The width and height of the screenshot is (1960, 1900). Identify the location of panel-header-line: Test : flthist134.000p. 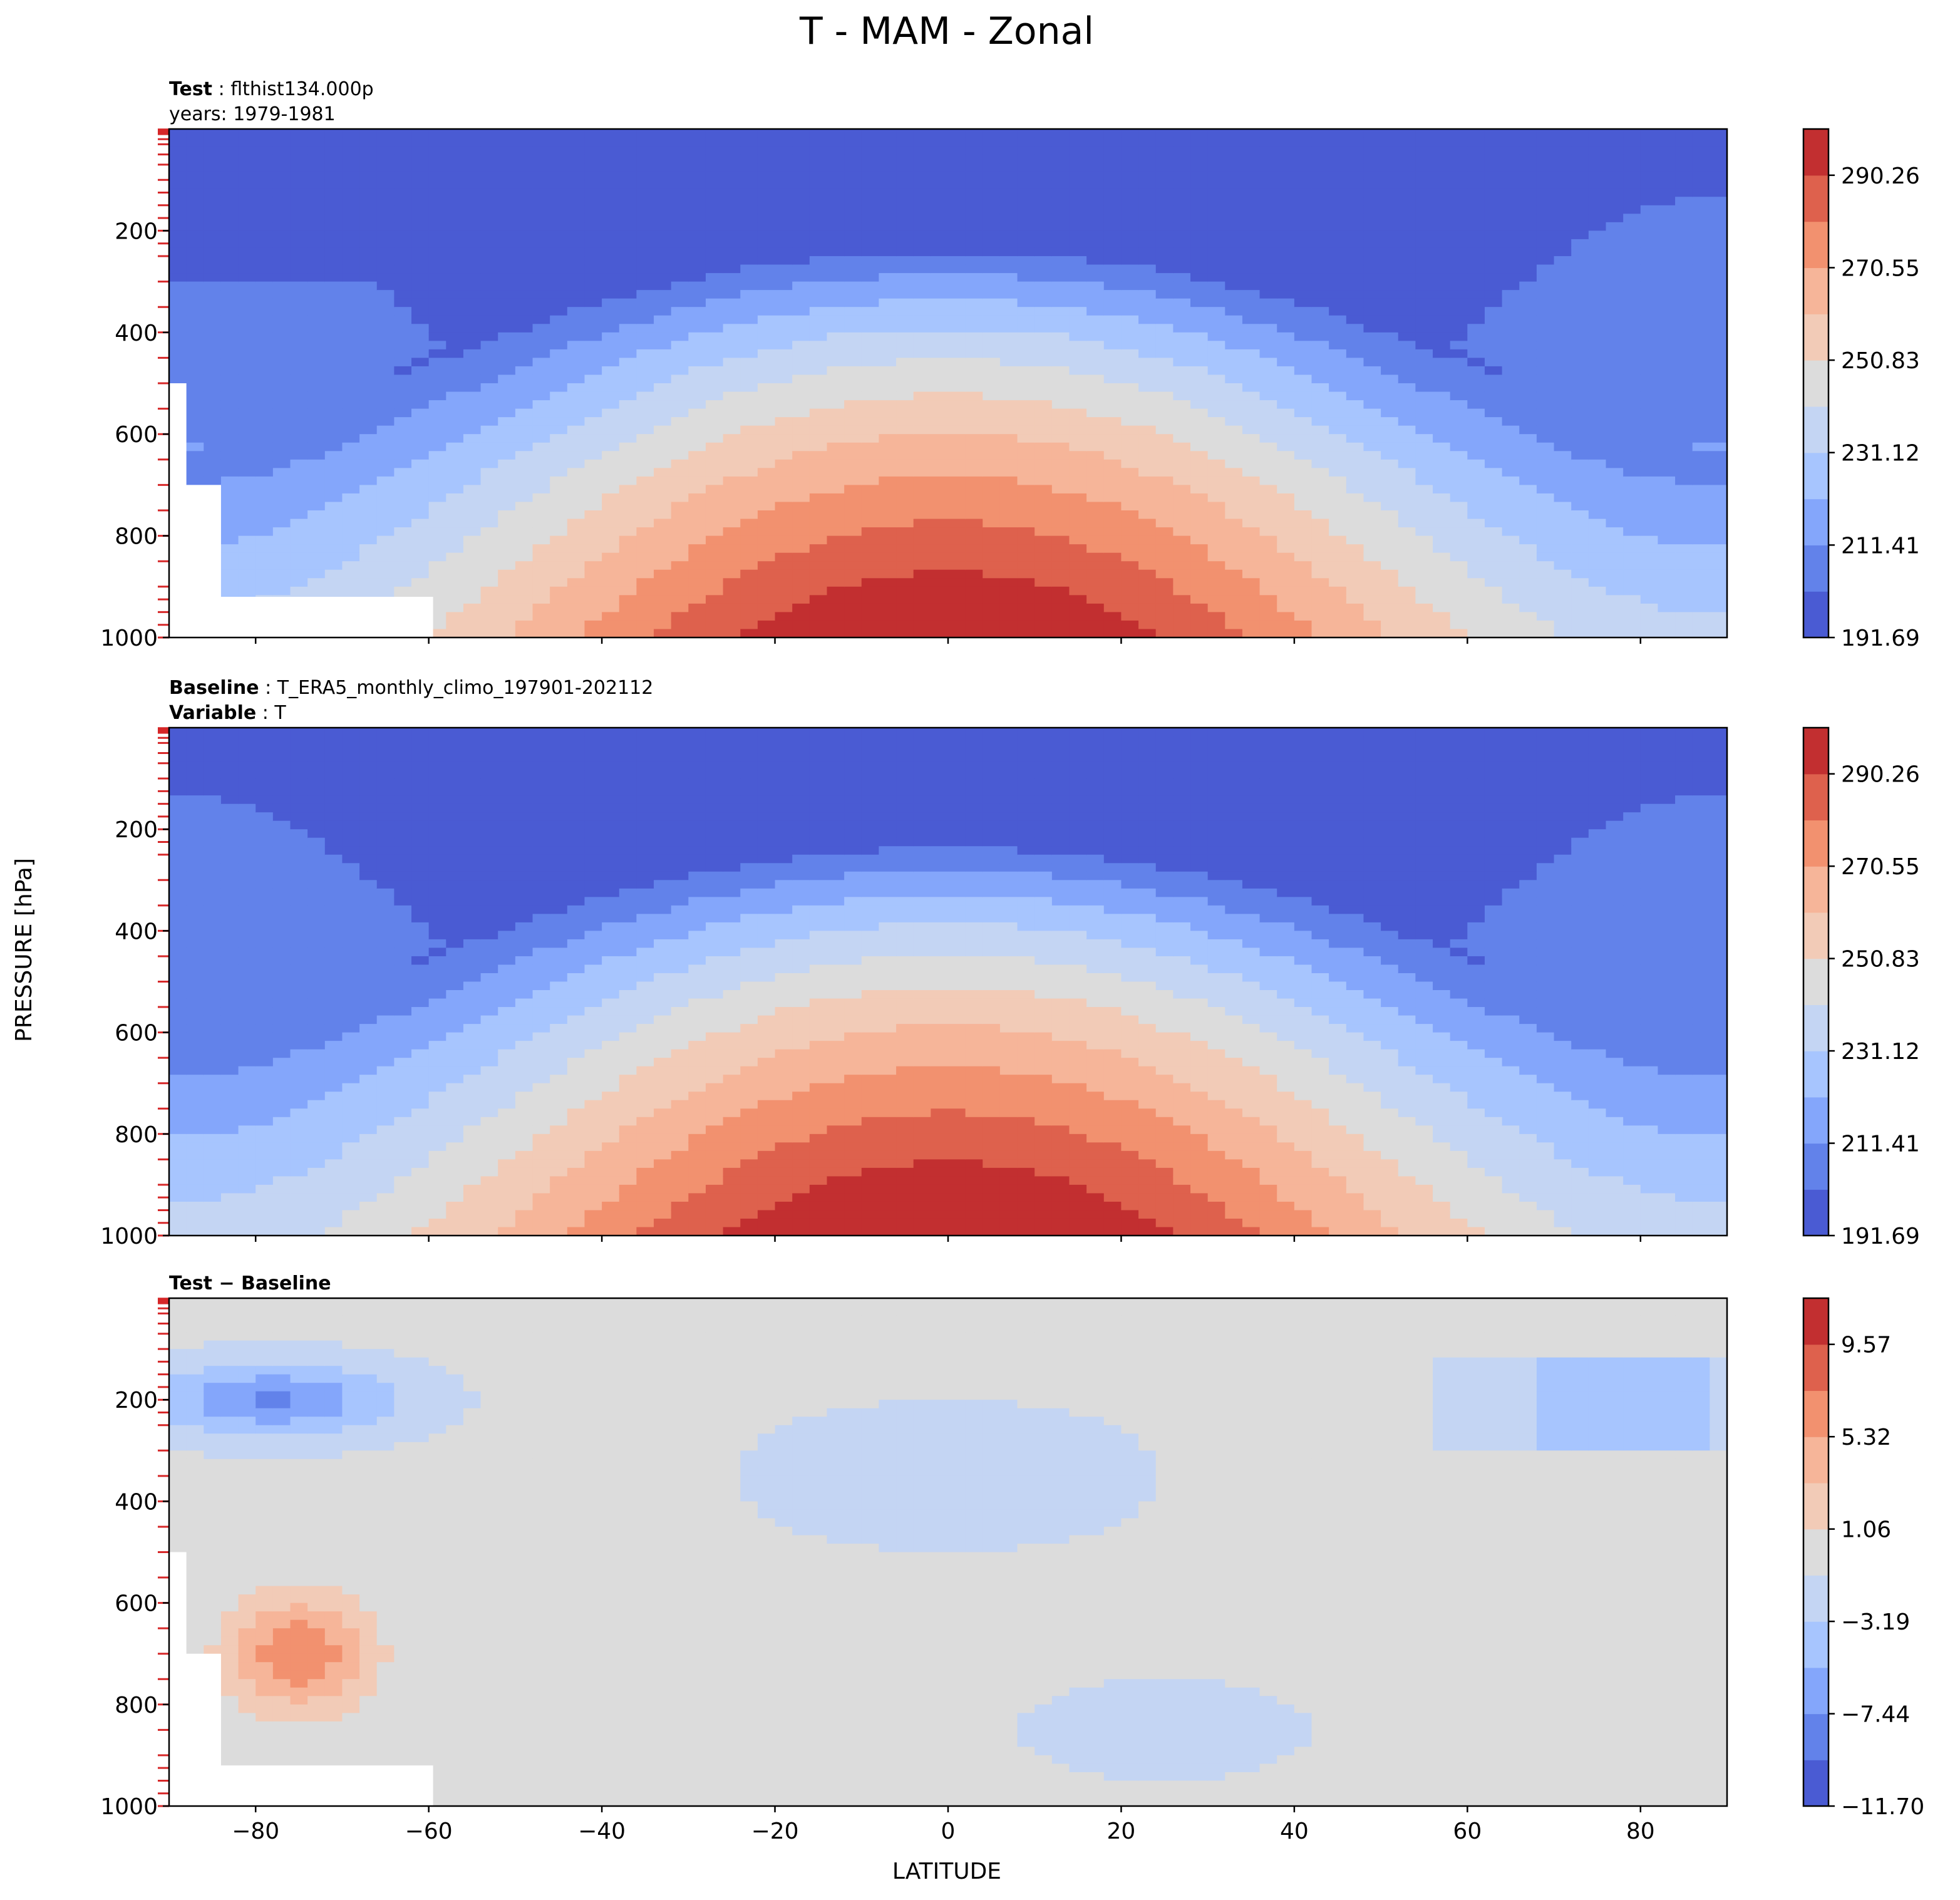
(271, 89).